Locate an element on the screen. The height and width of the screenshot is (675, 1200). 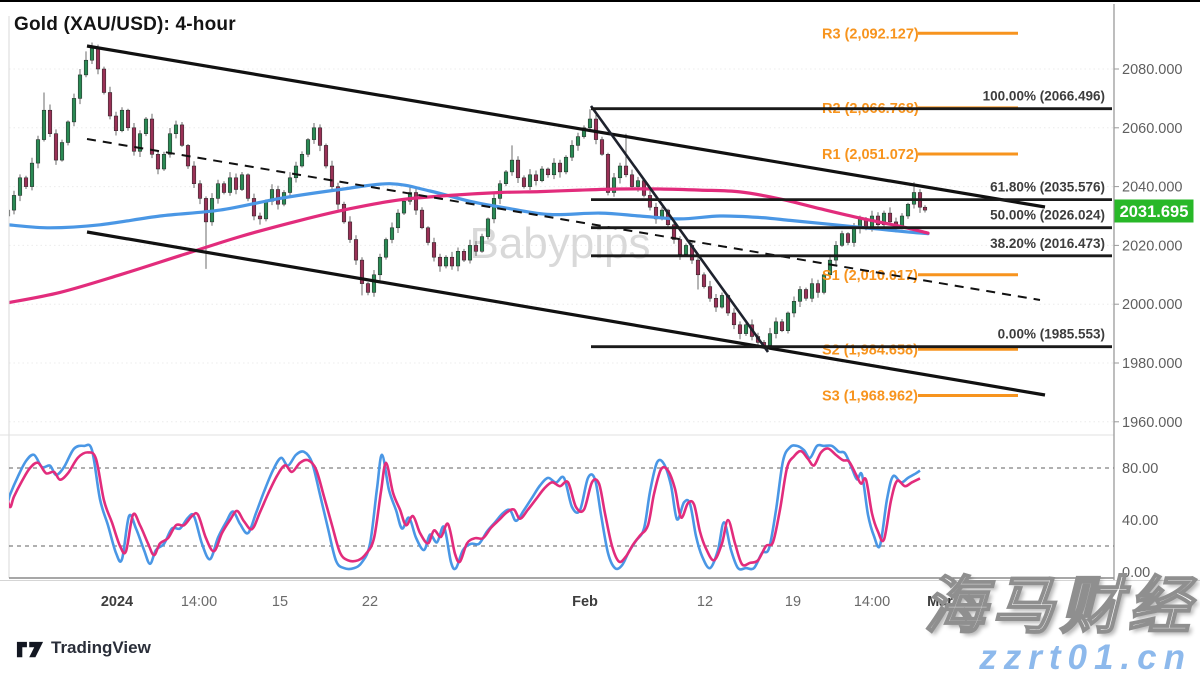
price-axis-label: 2020.000 is located at coordinates (1152, 246).